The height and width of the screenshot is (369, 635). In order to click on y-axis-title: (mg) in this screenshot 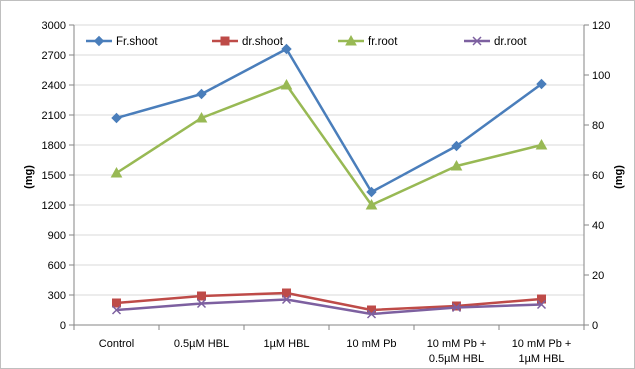, I will do `click(29, 177)`.